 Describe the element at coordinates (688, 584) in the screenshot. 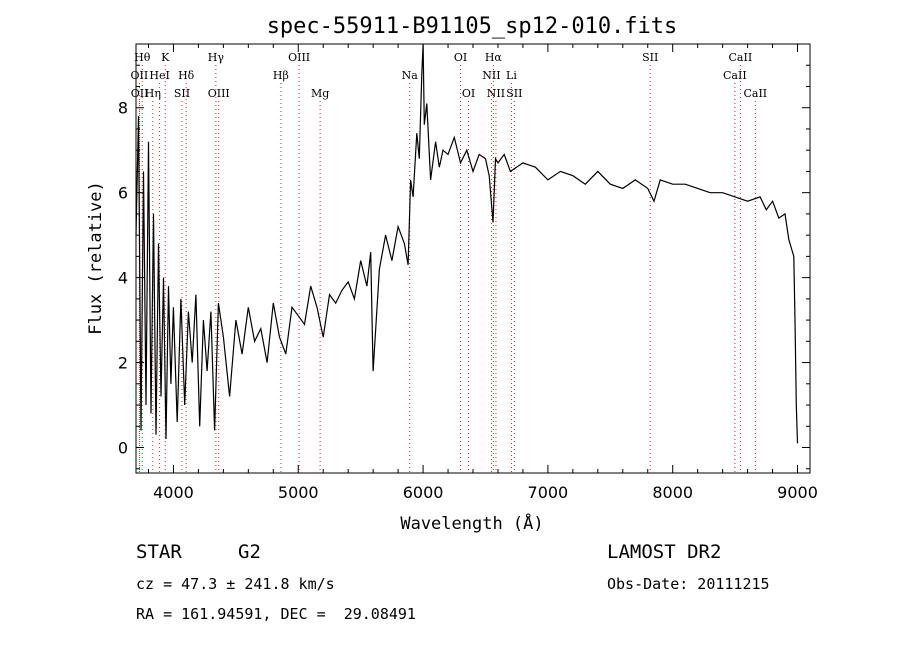

I see `obs-date: Obs-Date: 20111215` at that location.